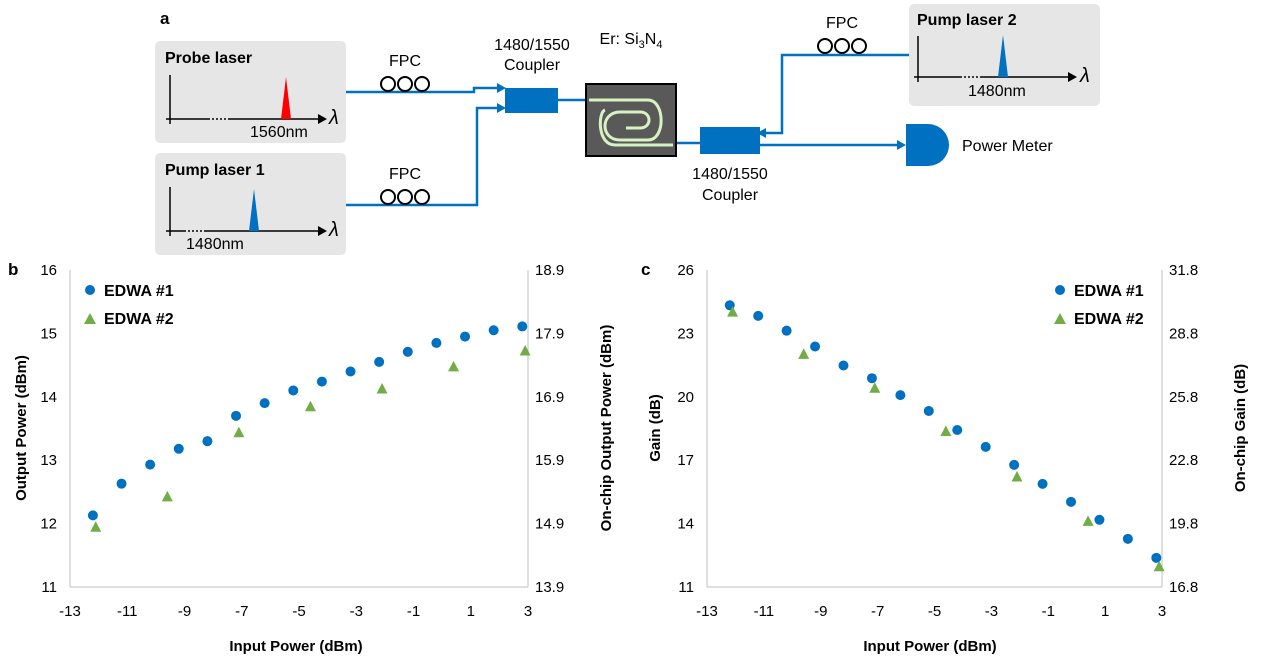 The width and height of the screenshot is (1261, 658). Describe the element at coordinates (549, 460) in the screenshot. I see `y2-tick-label: 15.9` at that location.